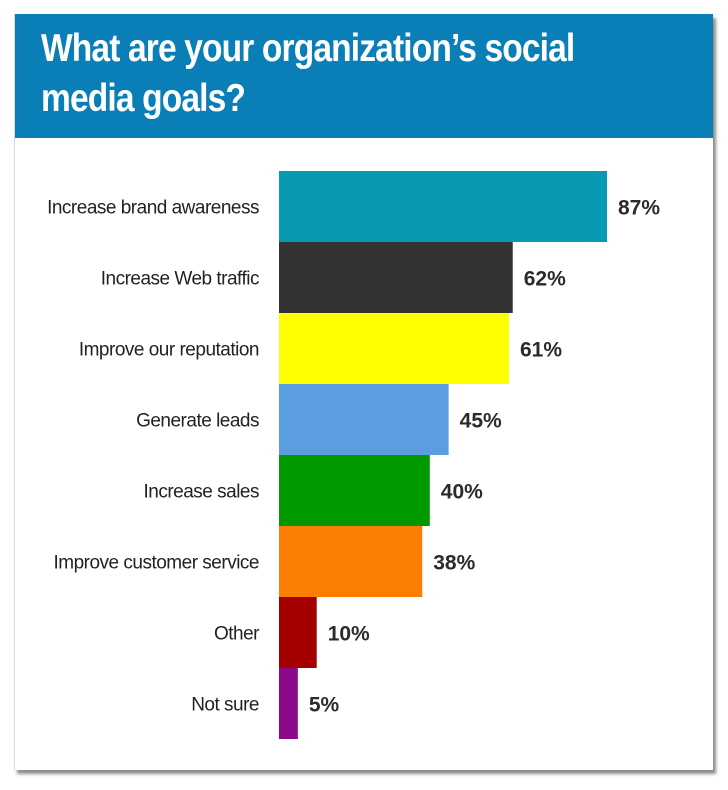 The width and height of the screenshot is (728, 790). Describe the element at coordinates (153, 208) in the screenshot. I see `category-label-1: Increase brand awareness` at that location.